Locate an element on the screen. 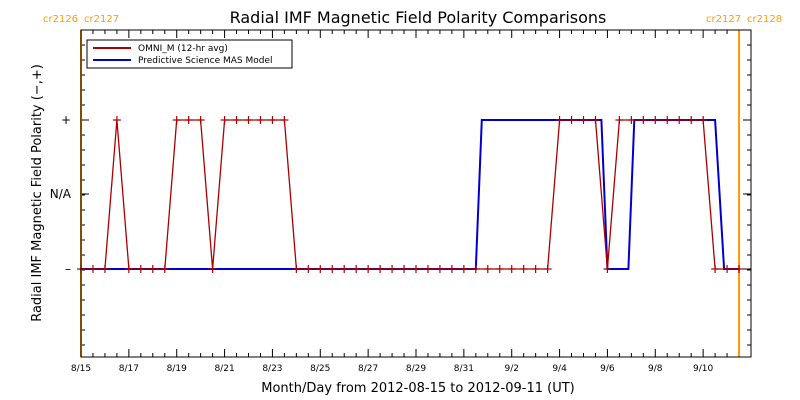  y-tick-label: – is located at coordinates (68, 269).